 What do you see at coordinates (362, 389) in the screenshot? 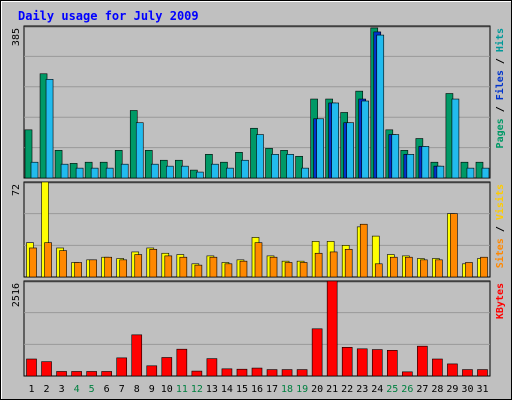
I see `x-tick-day-23: 23` at bounding box center [362, 389].